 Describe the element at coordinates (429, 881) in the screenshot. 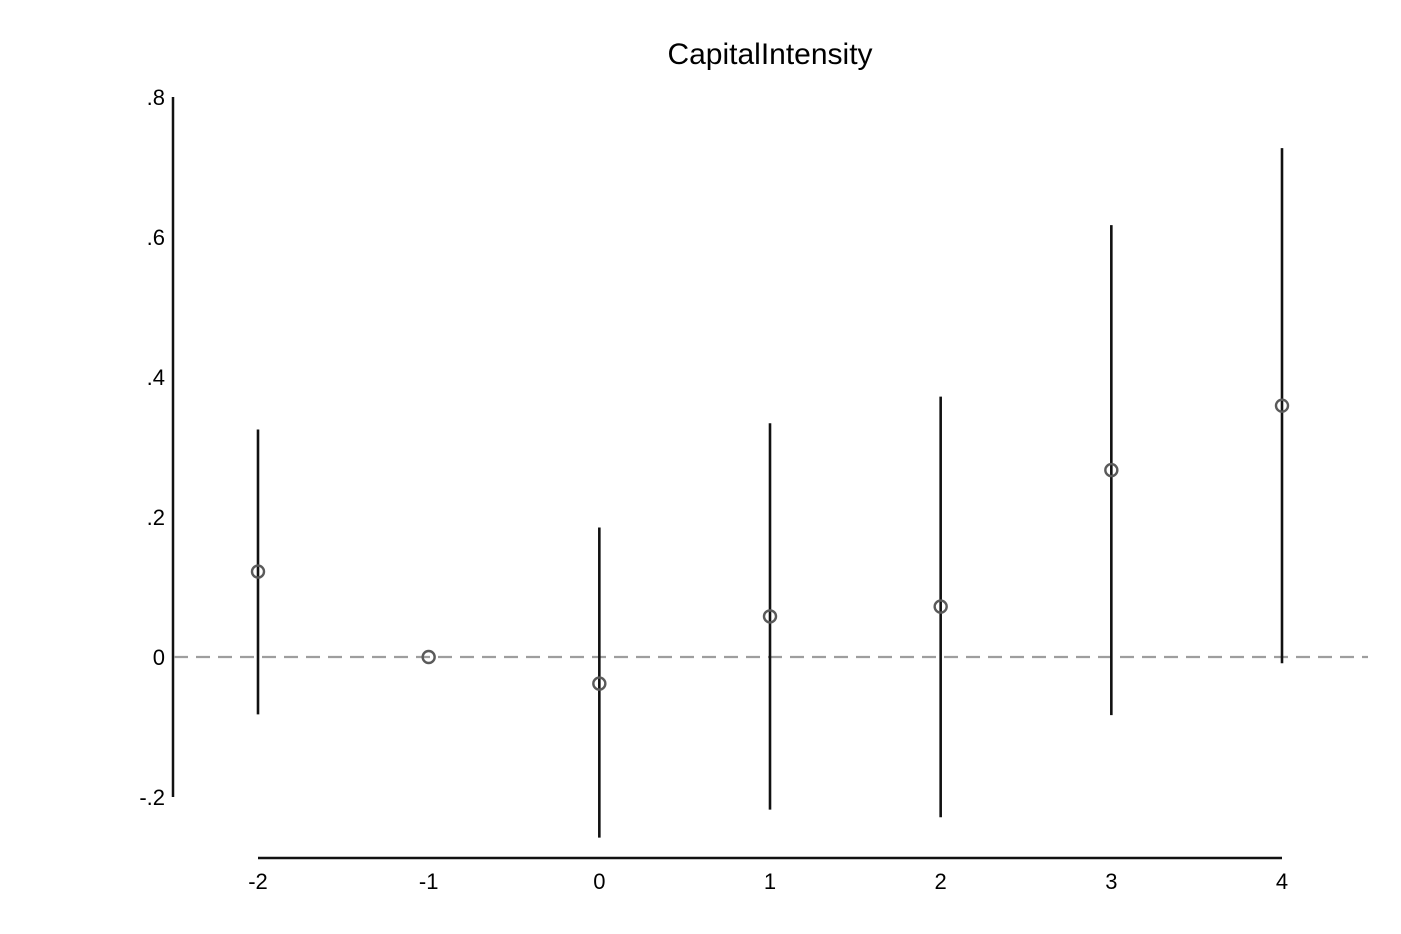

I see `x-tick-label: -1` at that location.